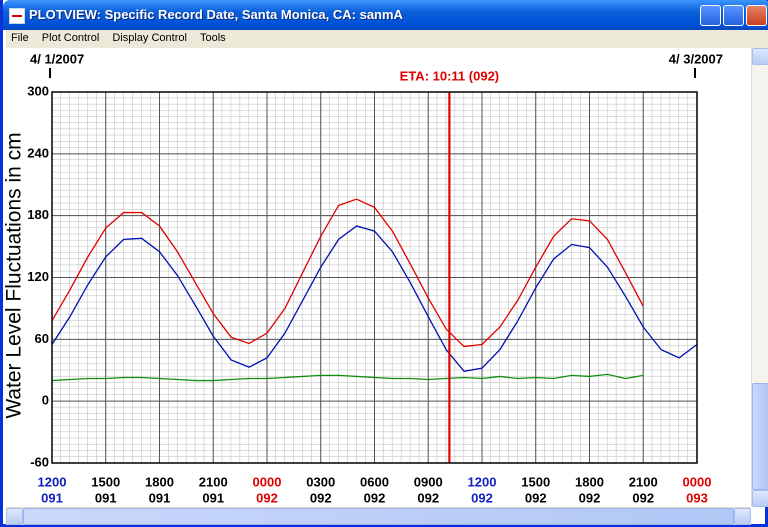 This screenshot has width=768, height=527. What do you see at coordinates (428, 481) in the screenshot?
I see `x-tick-label: 0900` at bounding box center [428, 481].